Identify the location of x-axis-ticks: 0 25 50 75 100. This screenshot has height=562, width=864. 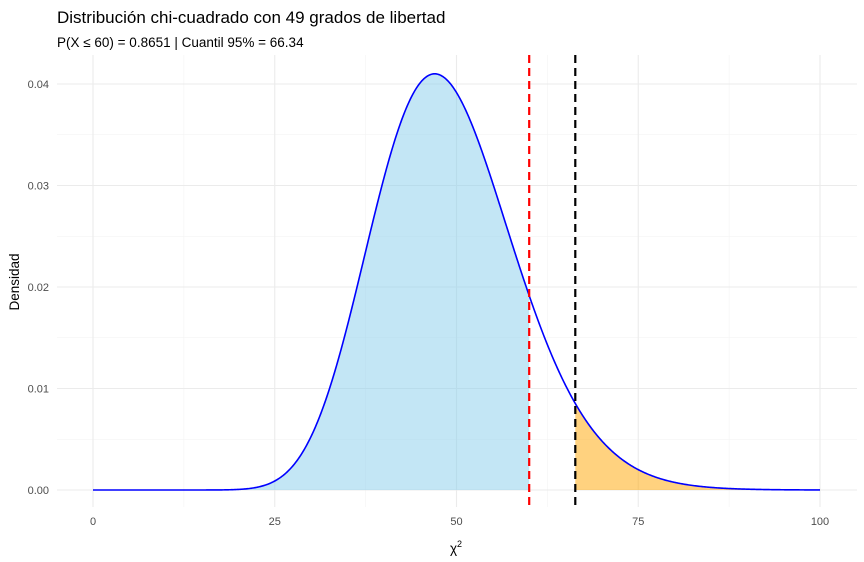
(459, 522).